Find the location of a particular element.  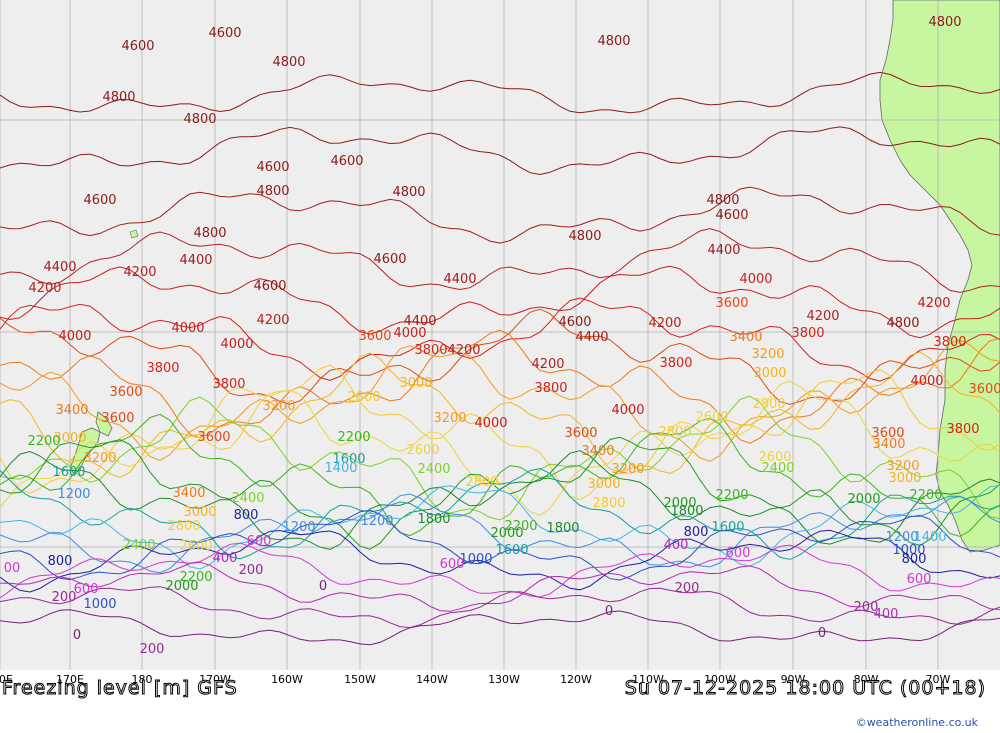

forecast-timestamp: Su 07-12-2025 18:00 UTC (00+18) is located at coordinates (805, 688).